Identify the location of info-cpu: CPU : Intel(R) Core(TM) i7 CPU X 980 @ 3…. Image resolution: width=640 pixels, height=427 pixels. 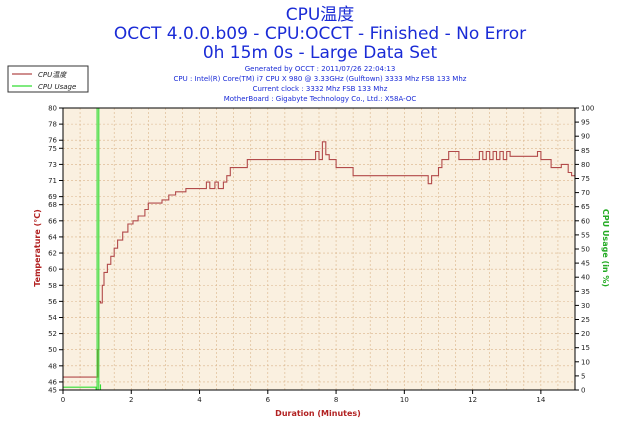
(320, 79).